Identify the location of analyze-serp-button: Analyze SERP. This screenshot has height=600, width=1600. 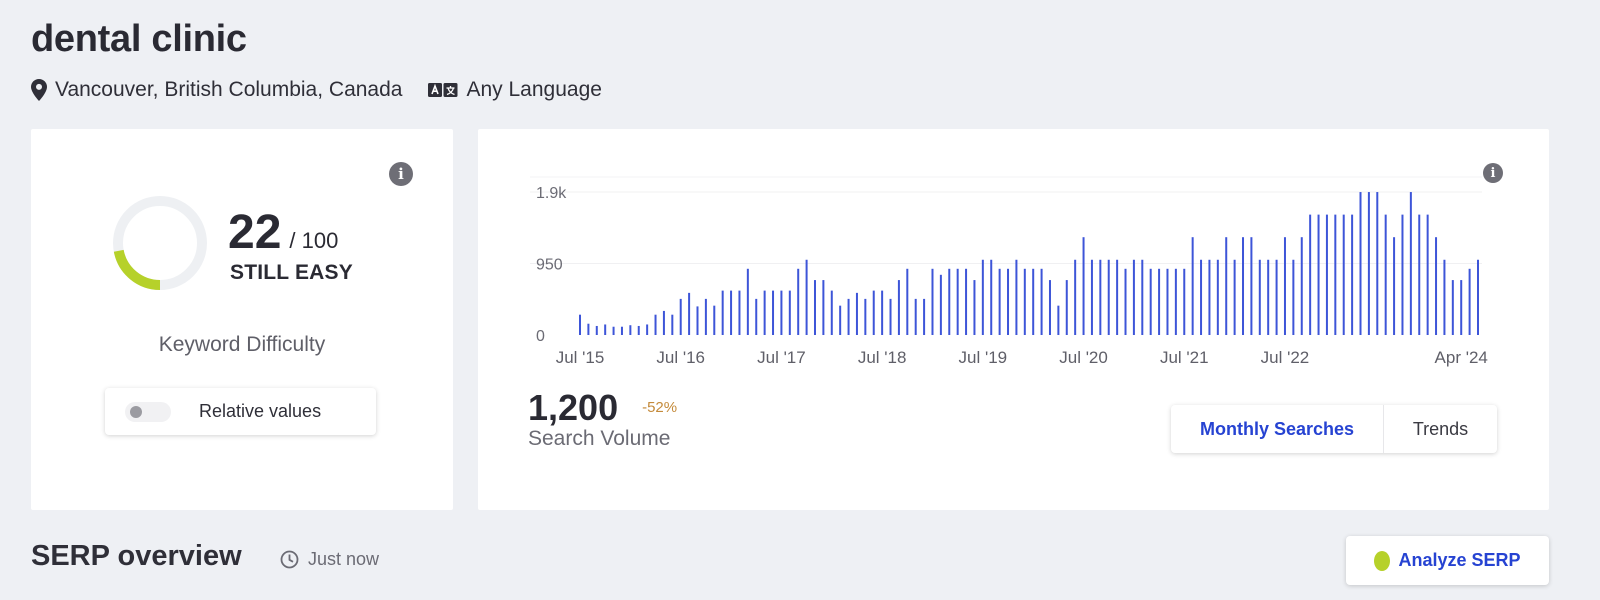
(1447, 560).